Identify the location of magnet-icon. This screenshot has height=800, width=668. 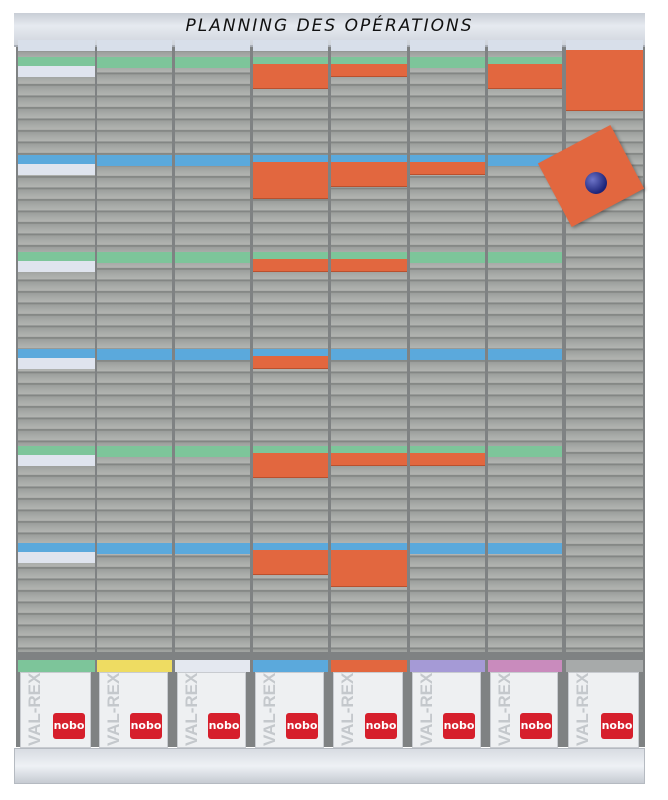
(596, 183).